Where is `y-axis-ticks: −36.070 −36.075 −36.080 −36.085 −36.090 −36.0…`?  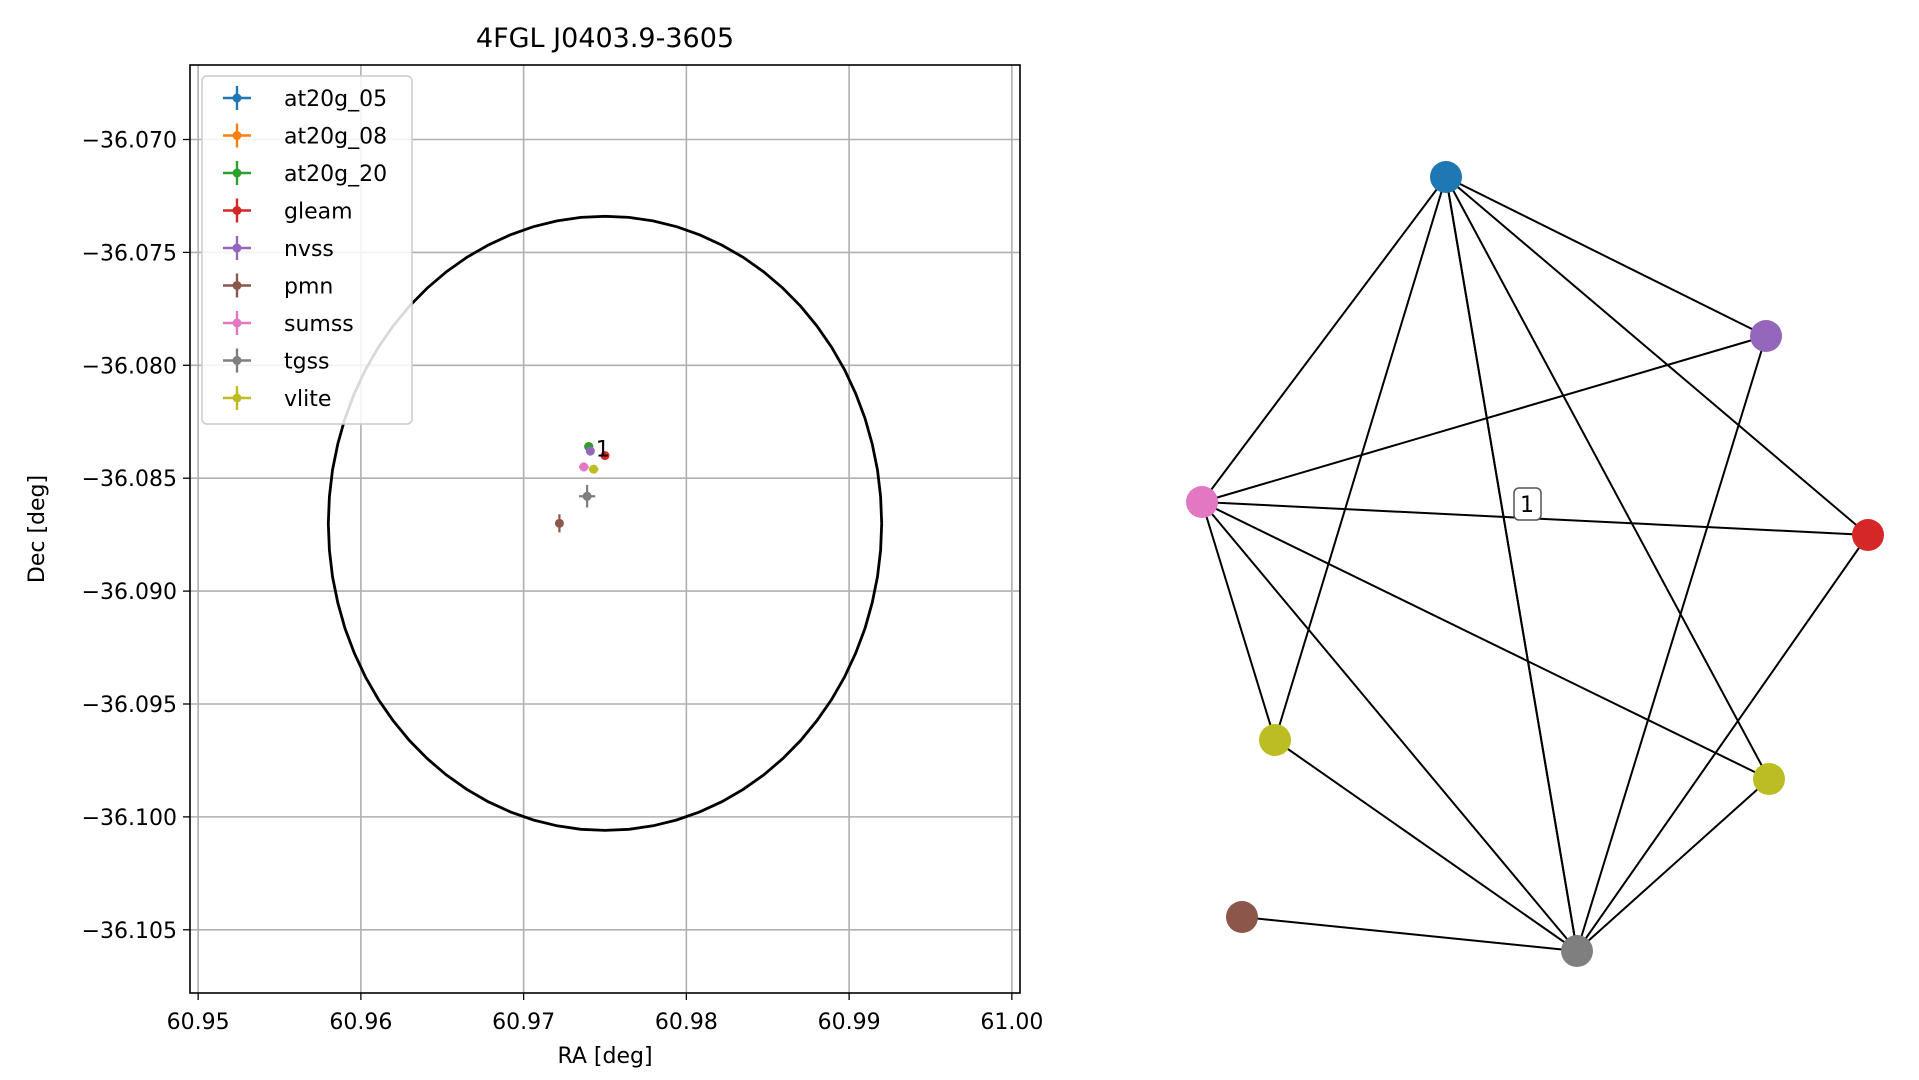 y-axis-ticks: −36.070 −36.075 −36.080 −36.085 −36.090 −36.0… is located at coordinates (136, 536).